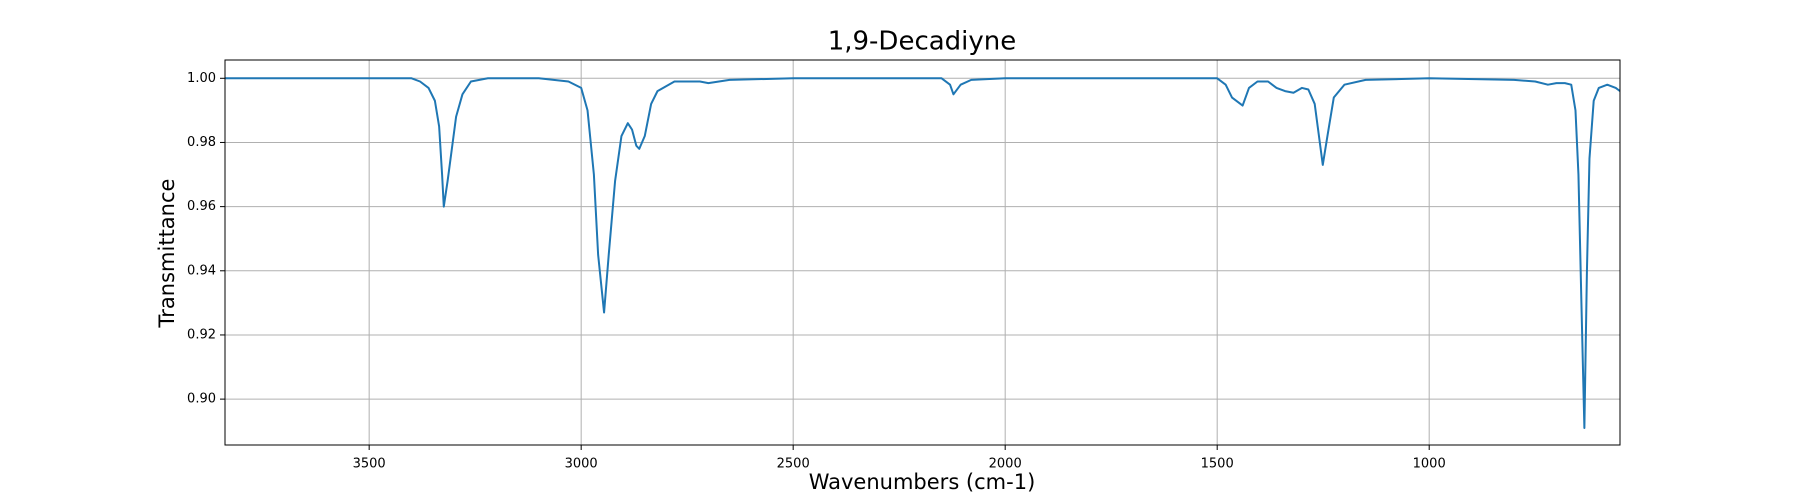  I want to click on x-tick-label: 2500, so click(793, 464).